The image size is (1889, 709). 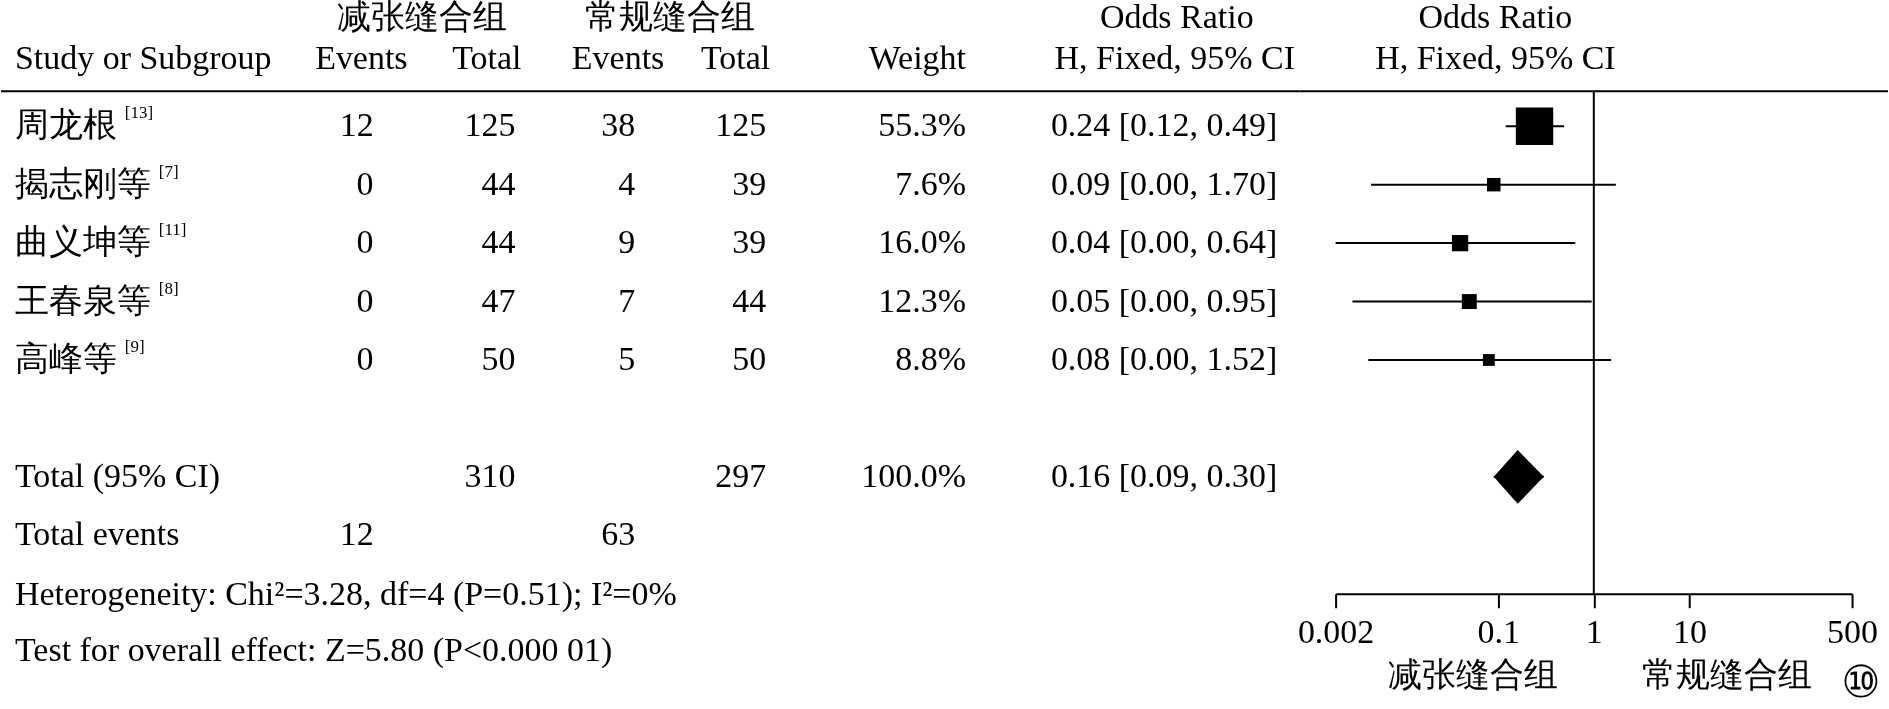 I want to click on category-label: 周龙根[13], so click(x=84, y=123).